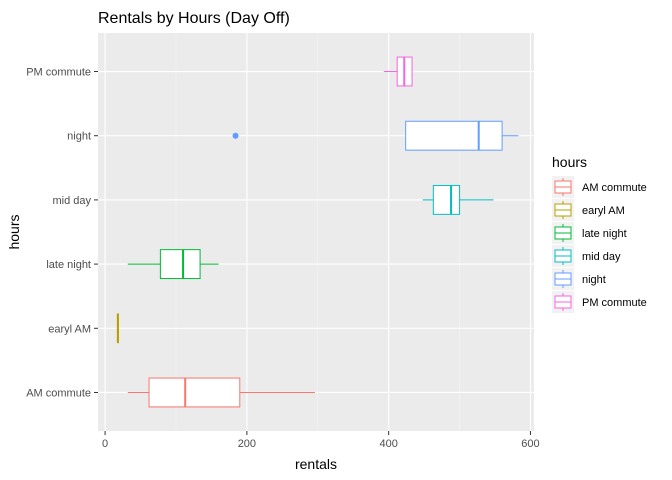  Describe the element at coordinates (388, 444) in the screenshot. I see `x-tick-label: 400` at that location.